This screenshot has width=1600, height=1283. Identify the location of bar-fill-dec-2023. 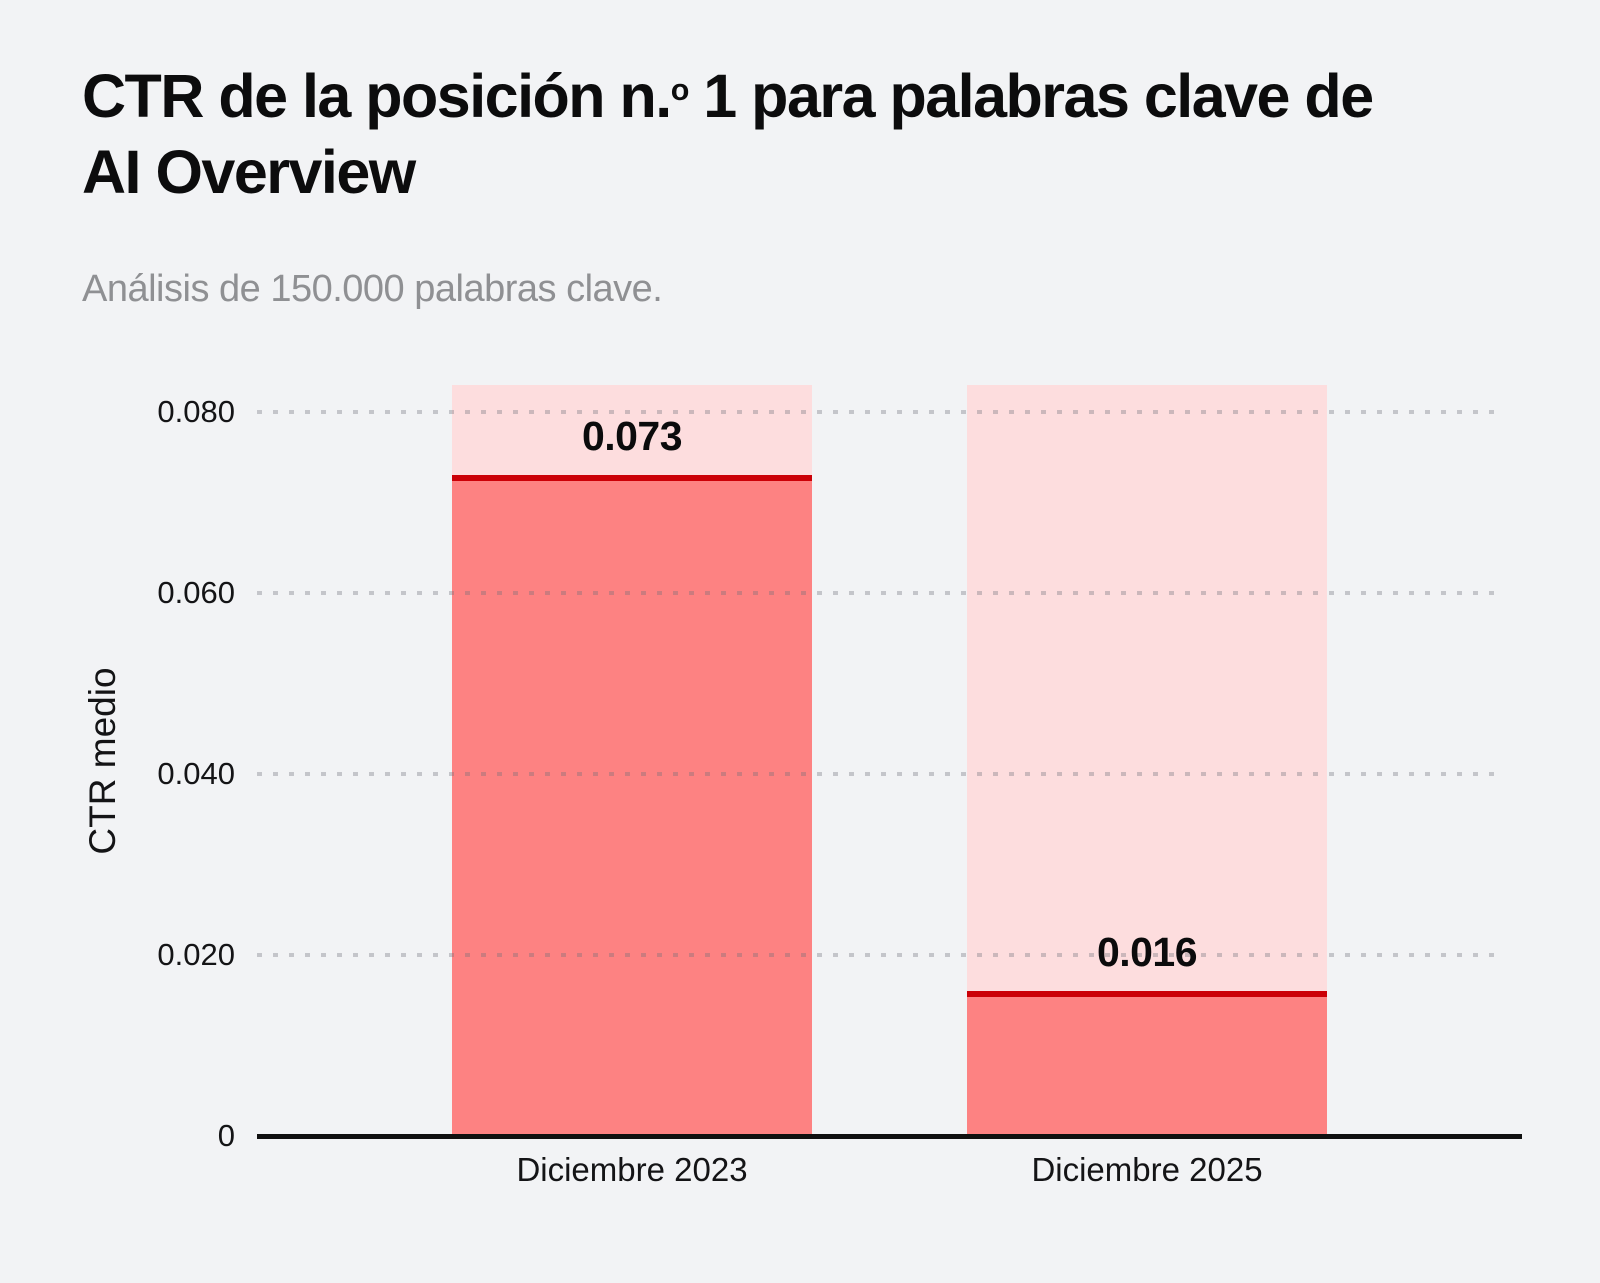
(632, 805).